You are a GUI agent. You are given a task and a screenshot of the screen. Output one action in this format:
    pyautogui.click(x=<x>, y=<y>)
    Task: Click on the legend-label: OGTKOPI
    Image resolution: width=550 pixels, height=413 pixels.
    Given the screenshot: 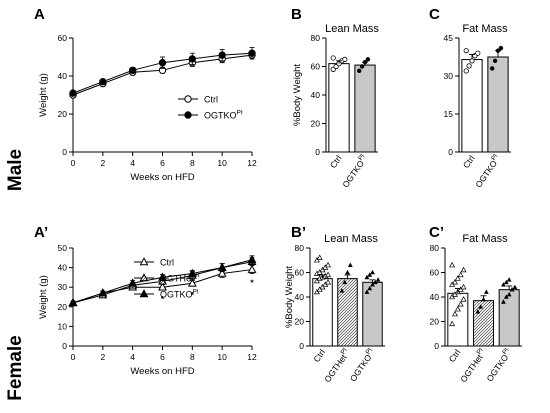 What is the action you would take?
    pyautogui.click(x=223, y=115)
    